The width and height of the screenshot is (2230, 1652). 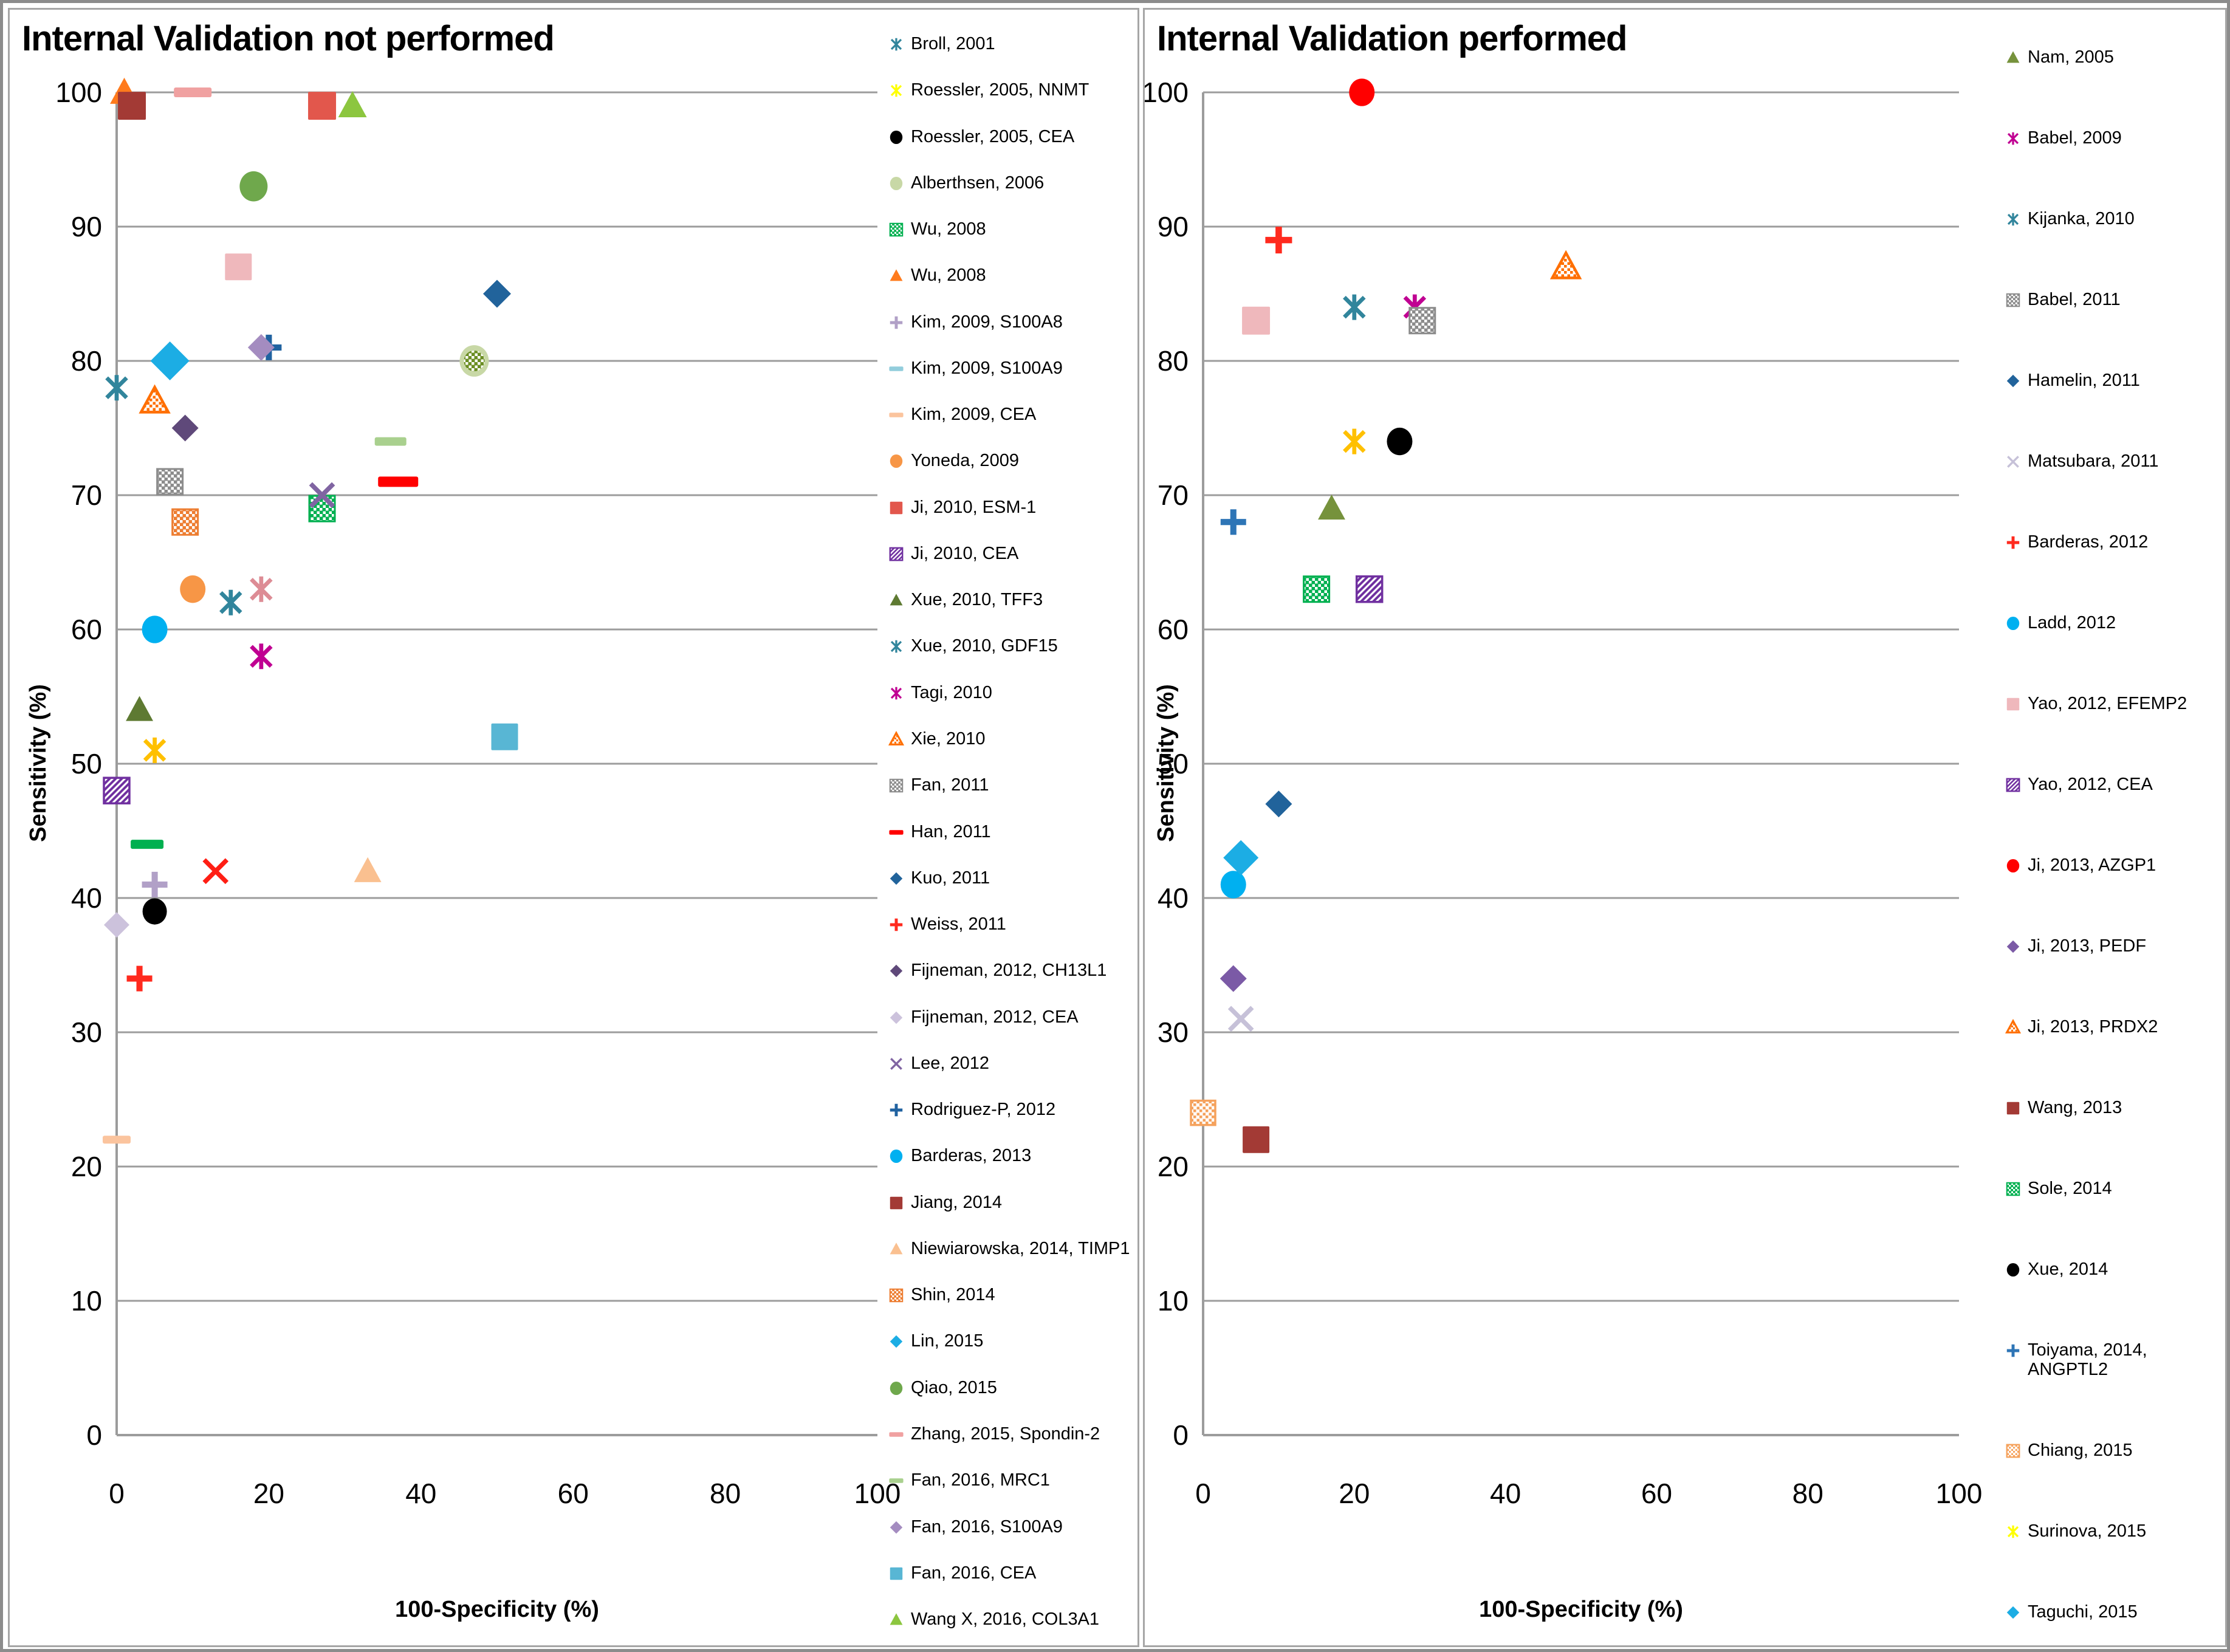 What do you see at coordinates (1173, 361) in the screenshot?
I see `y-tick-label: 80` at bounding box center [1173, 361].